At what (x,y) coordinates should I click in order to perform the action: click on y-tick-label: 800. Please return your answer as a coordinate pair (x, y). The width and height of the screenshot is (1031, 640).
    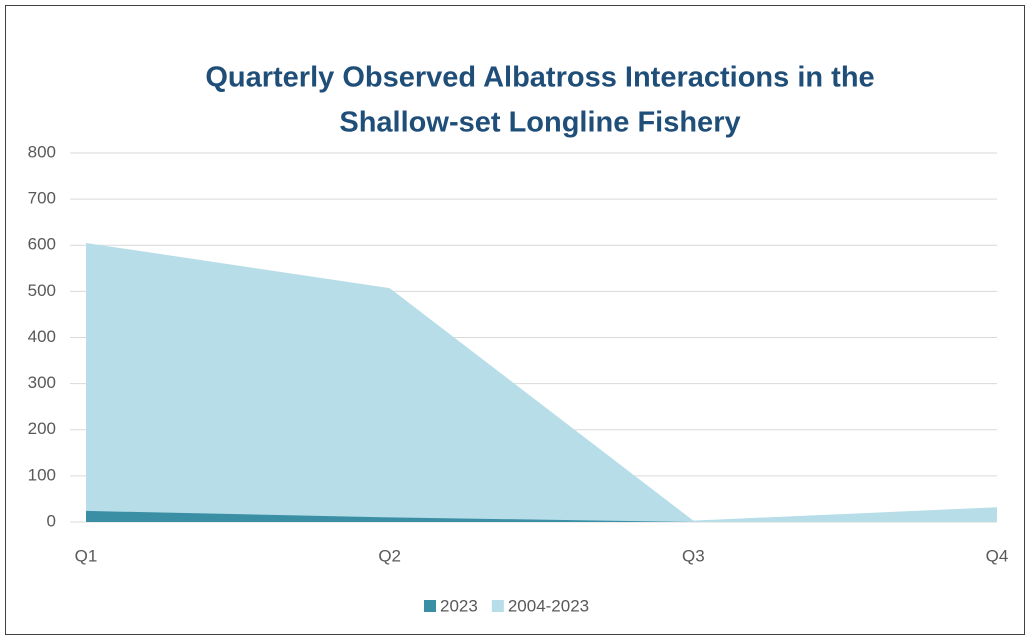
    Looking at the image, I should click on (42, 151).